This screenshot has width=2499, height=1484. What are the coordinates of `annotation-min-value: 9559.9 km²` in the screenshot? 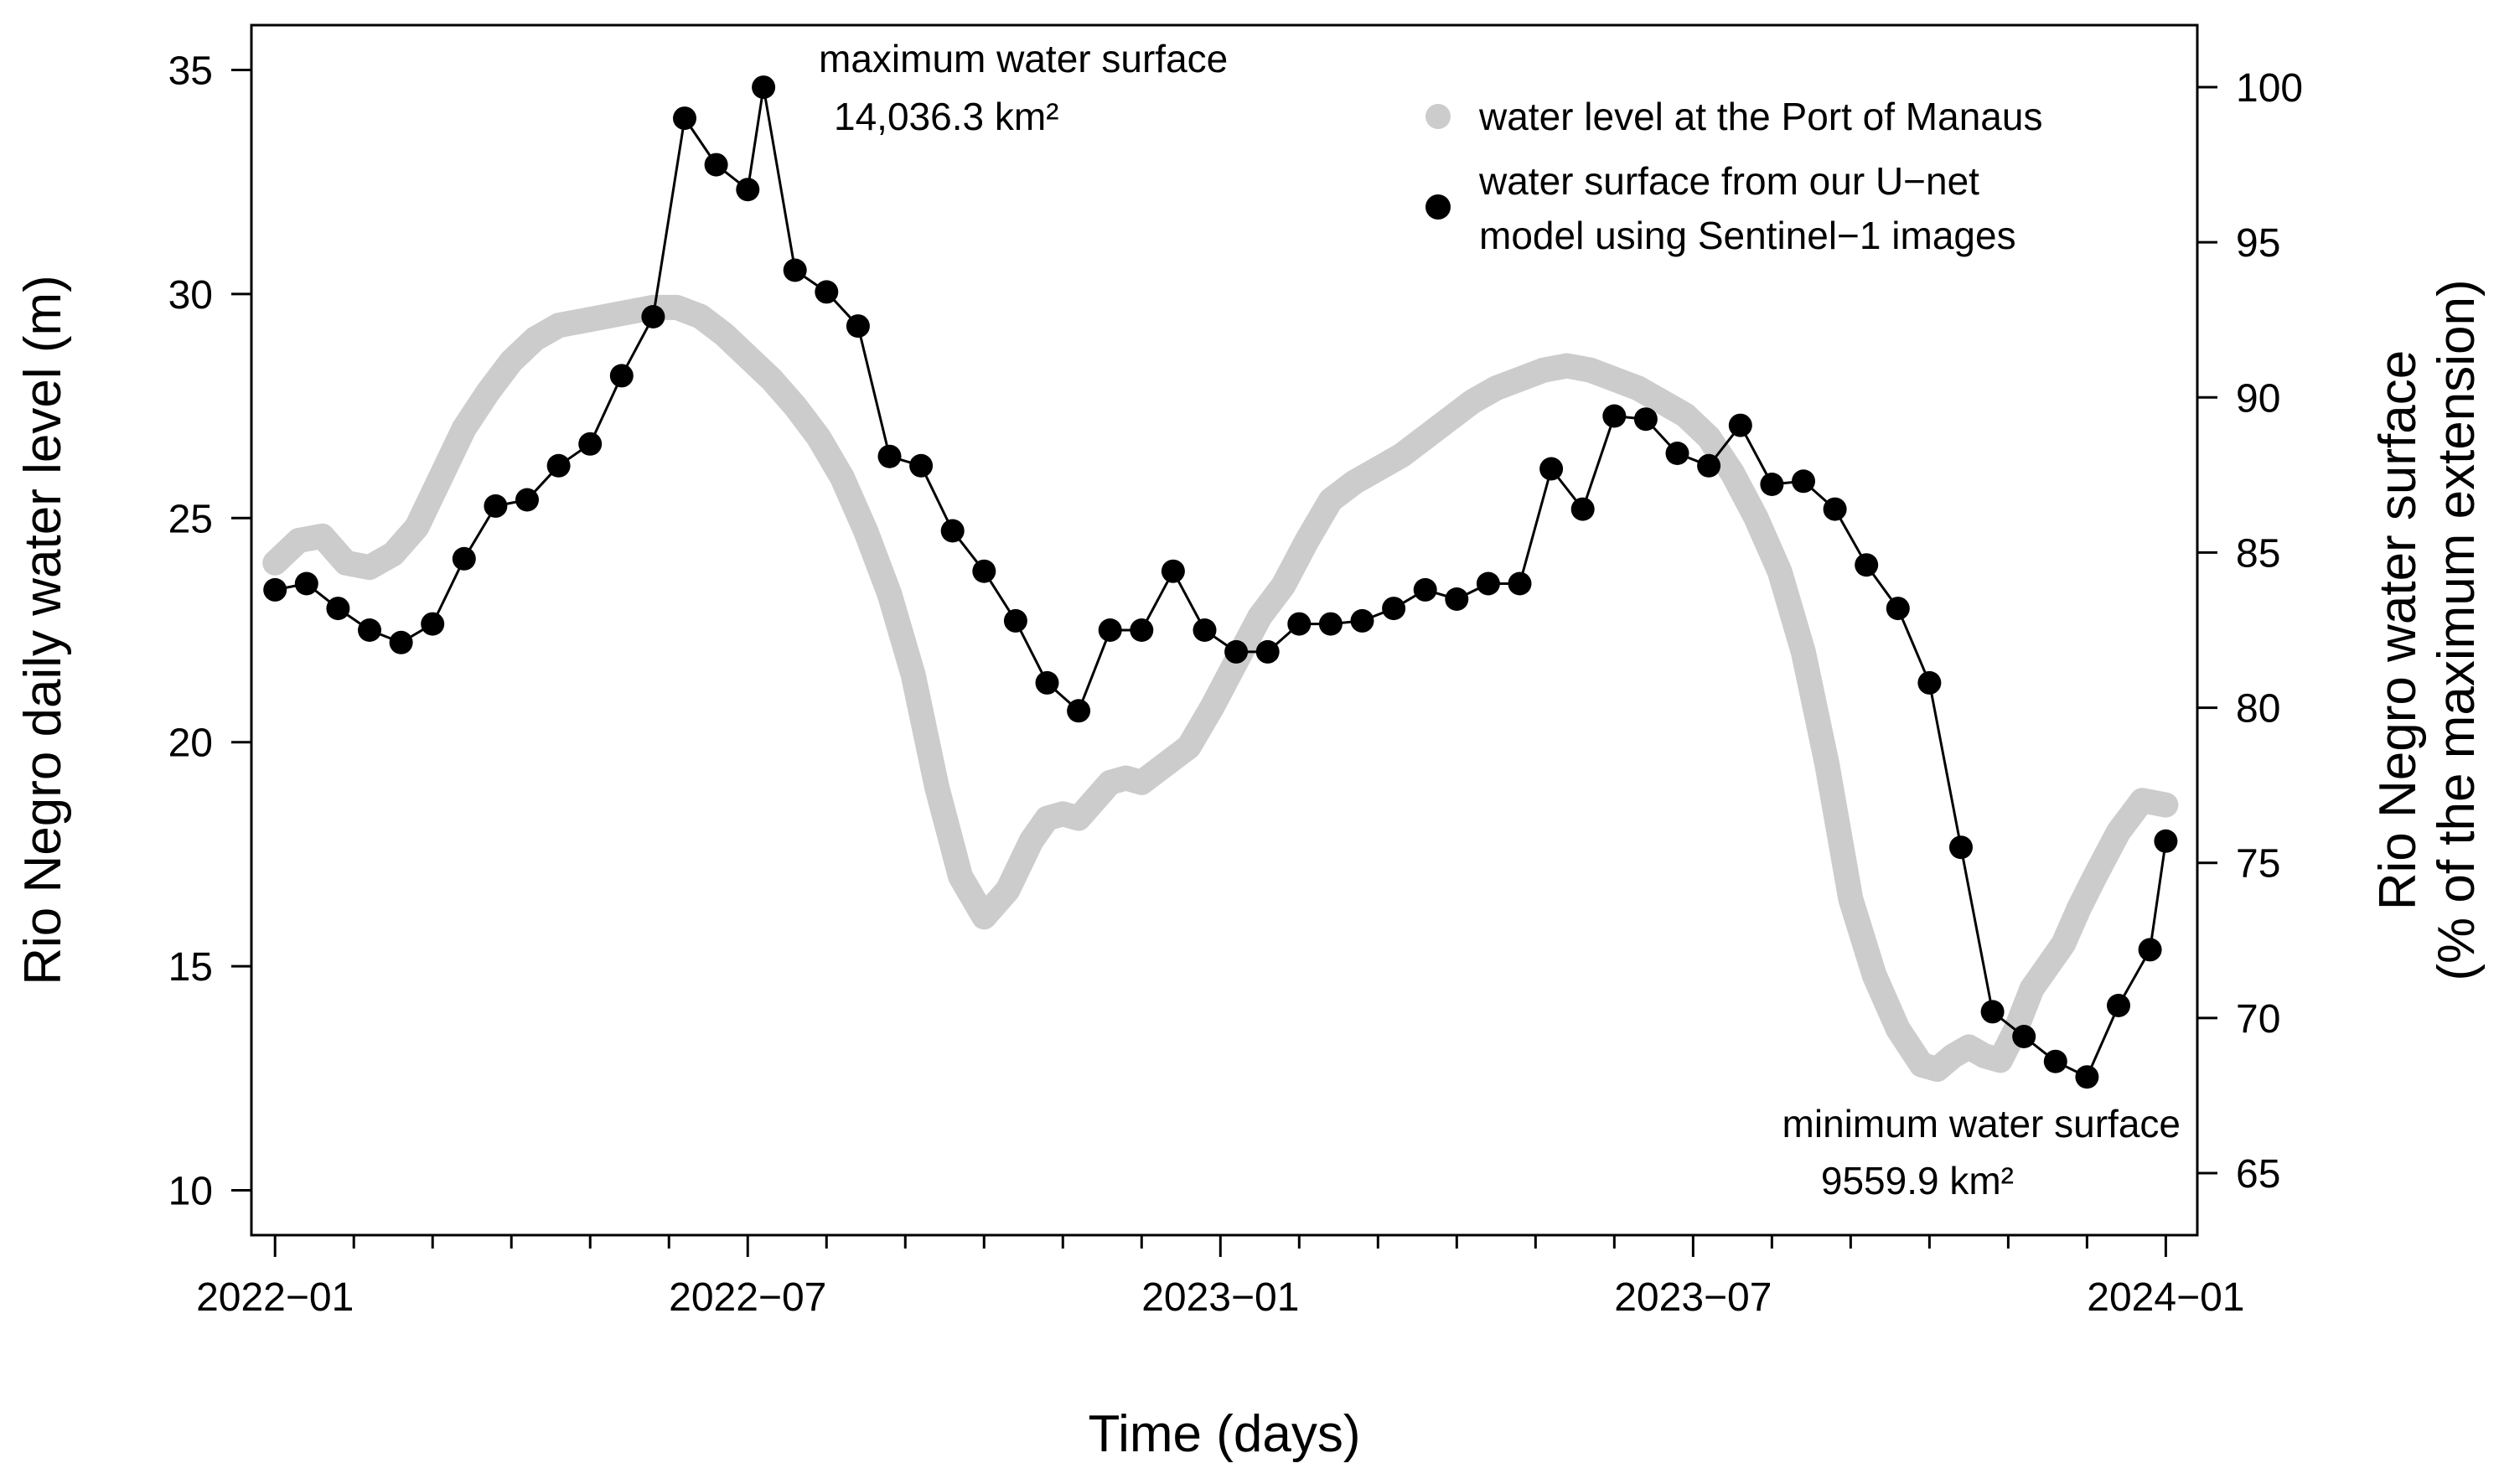 It's located at (1917, 1180).